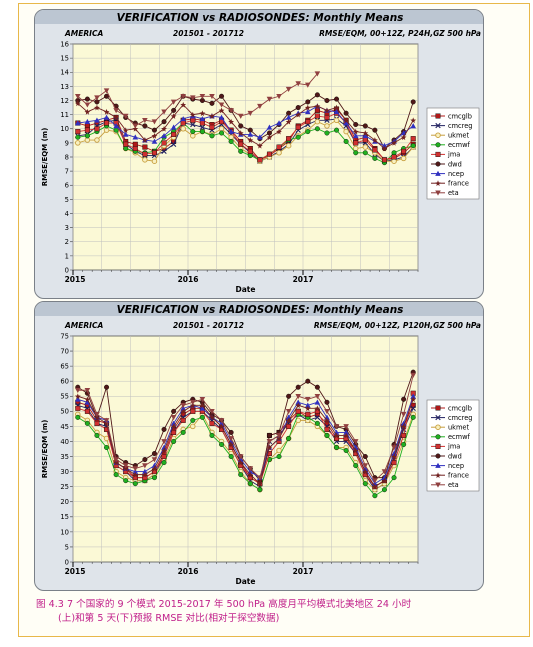  What do you see at coordinates (438, 408) in the screenshot?
I see `legend-marker-cmcglb` at bounding box center [438, 408].